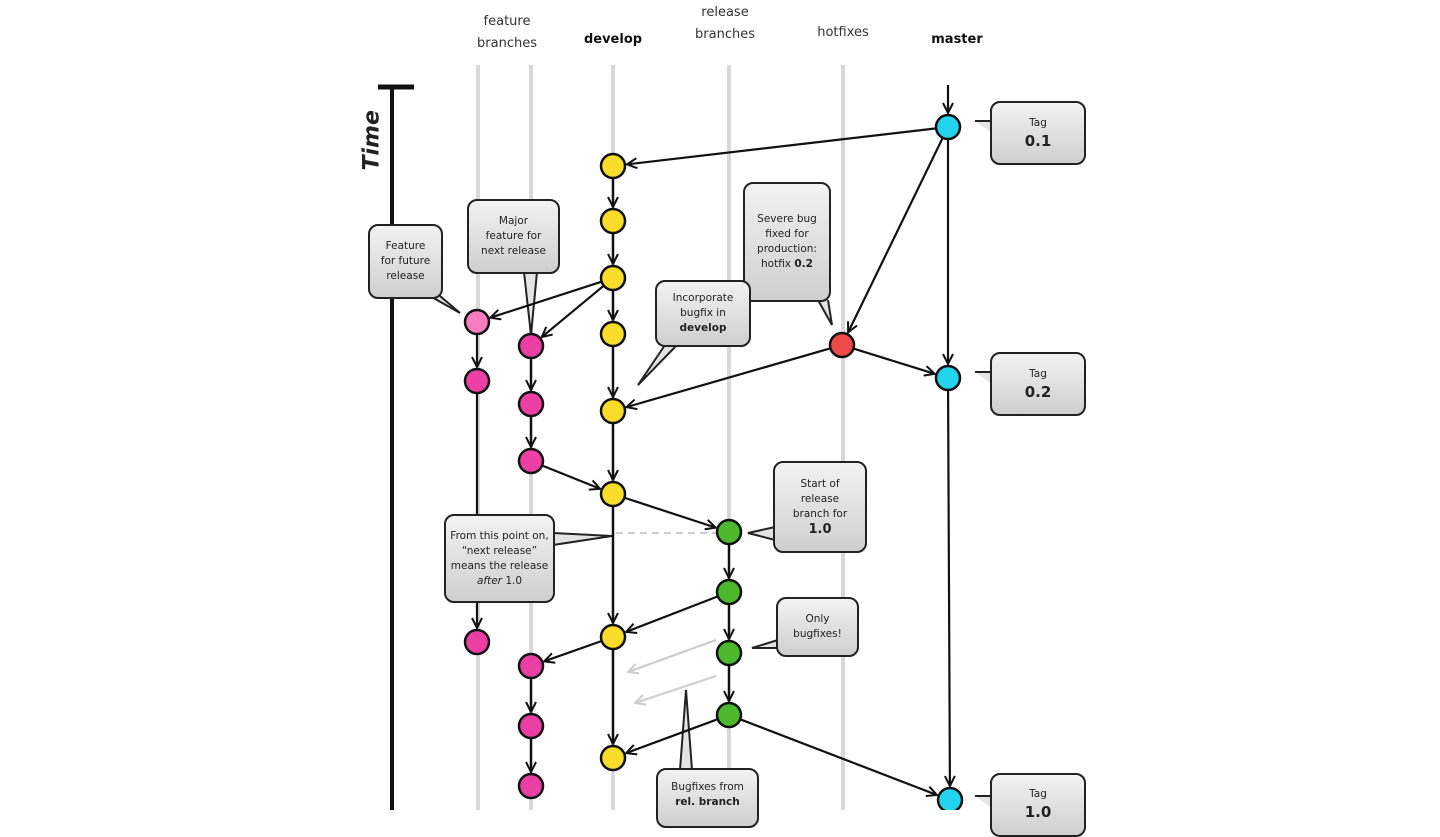 This screenshot has width=1440, height=837. I want to click on lane-label-line: feature, so click(507, 21).